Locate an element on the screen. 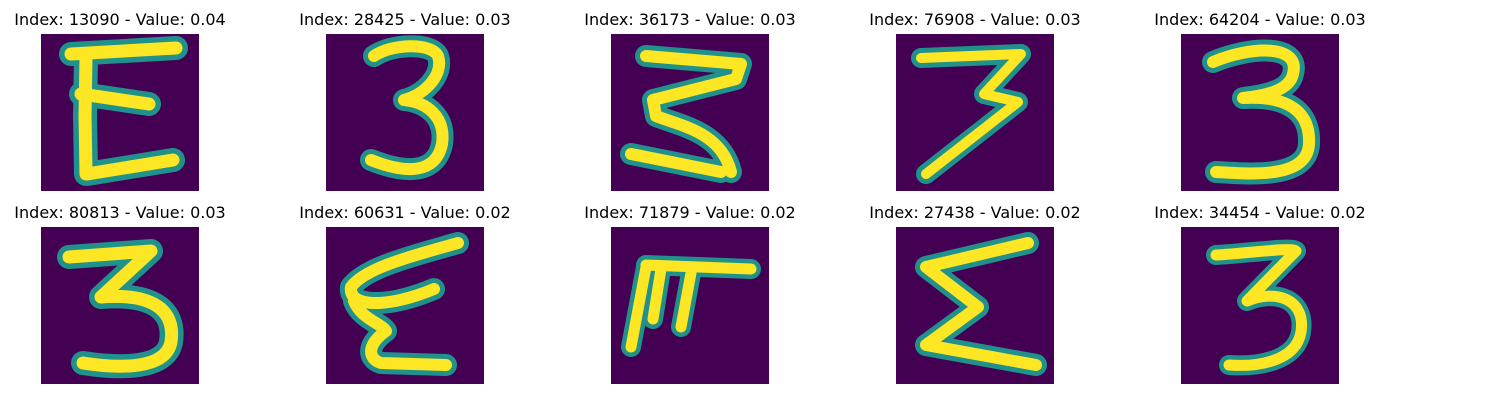 The width and height of the screenshot is (1500, 400). panel-title: Index: 28425 - Value: 0.03 is located at coordinates (405, 19).